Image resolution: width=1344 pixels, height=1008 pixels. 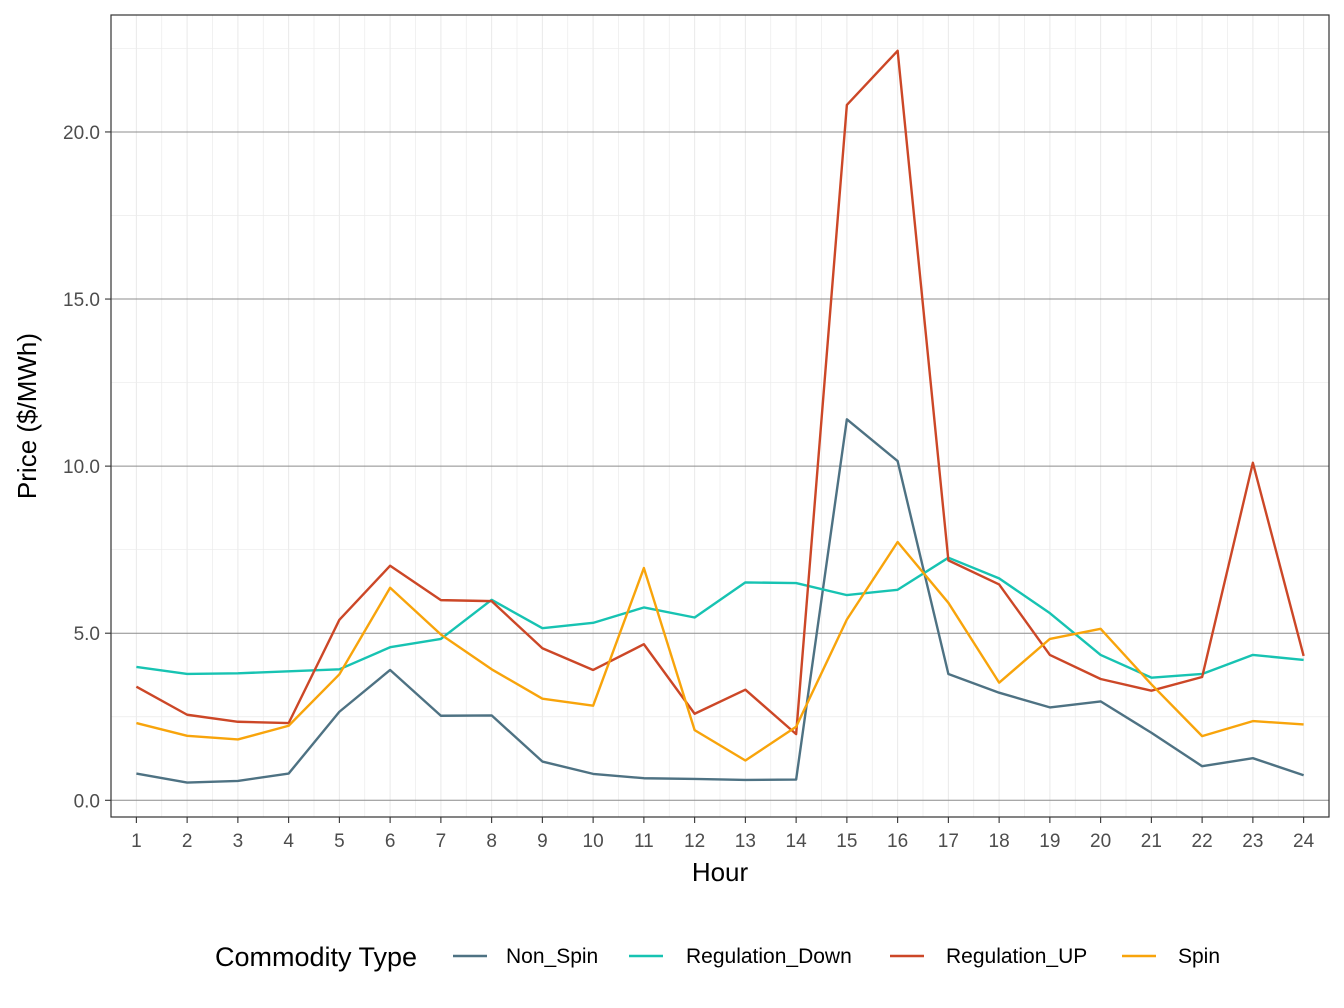 I want to click on x-tick-label: 11, so click(x=644, y=841).